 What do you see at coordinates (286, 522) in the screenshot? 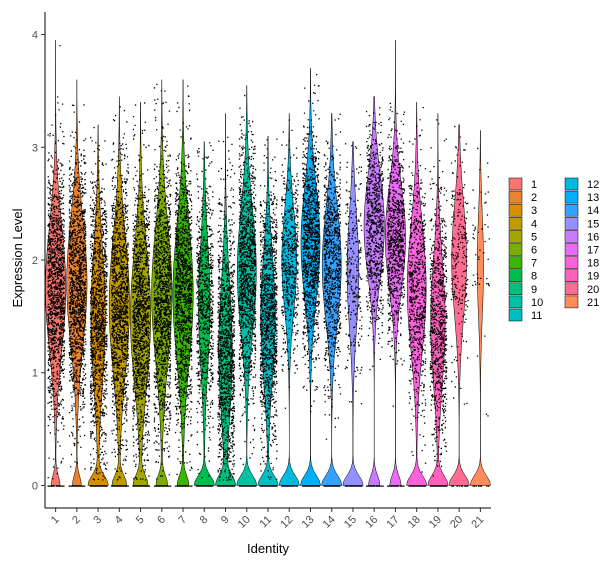
I see `x-tick-label-12: 12` at bounding box center [286, 522].